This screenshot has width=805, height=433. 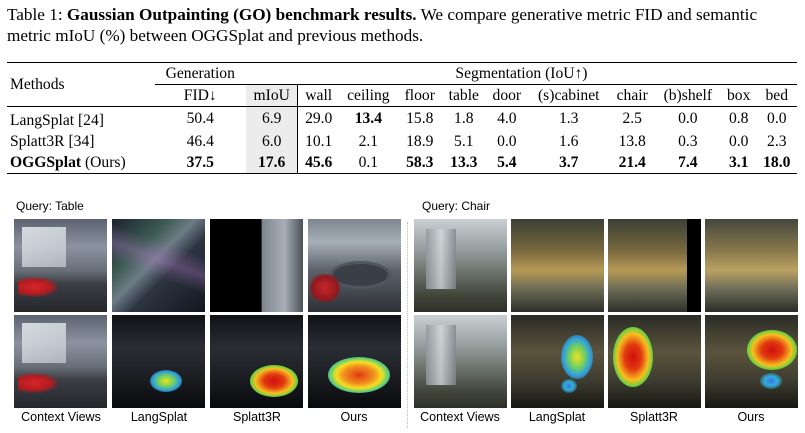 What do you see at coordinates (777, 141) in the screenshot?
I see `table-cell: 2.3` at bounding box center [777, 141].